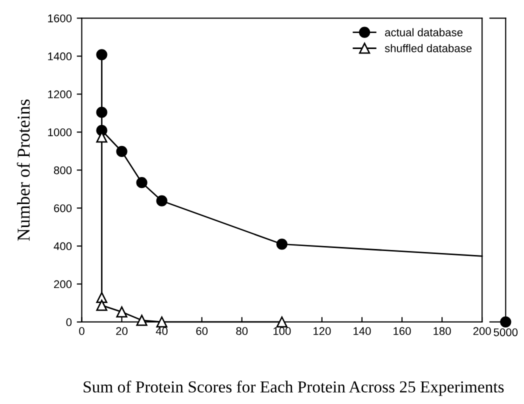  What do you see at coordinates (60, 56) in the screenshot?
I see `y-tick-label: 1400` at bounding box center [60, 56].